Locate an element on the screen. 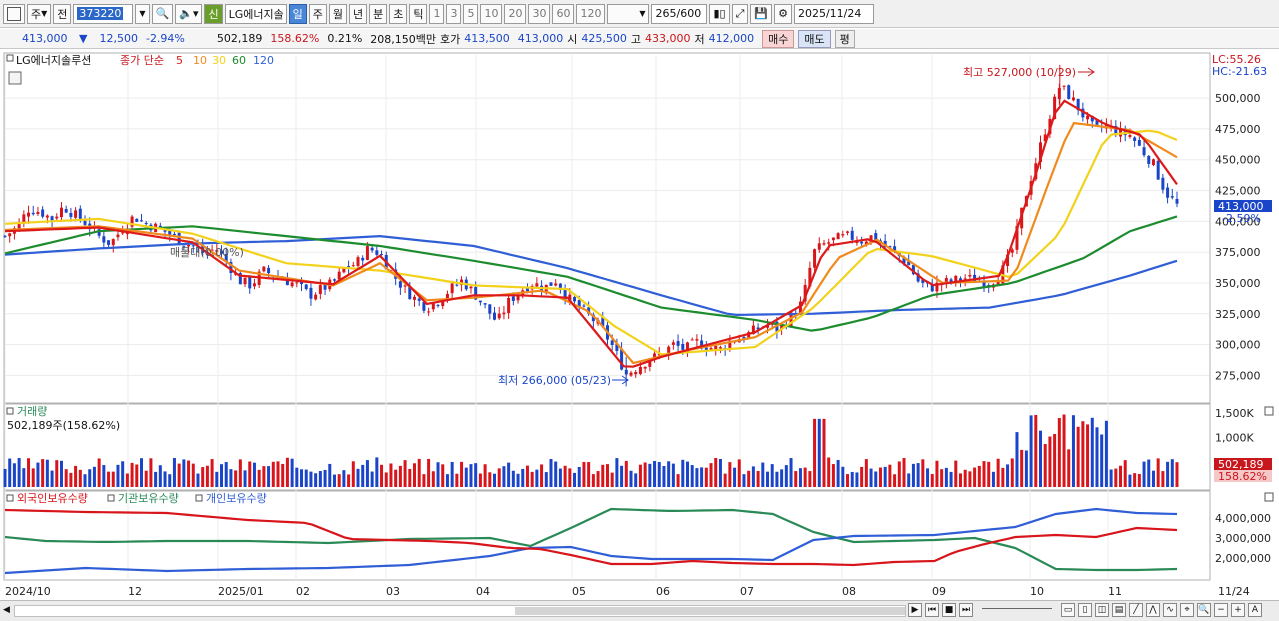 The width and height of the screenshot is (1279, 621). period-week: 주 is located at coordinates (317, 13).